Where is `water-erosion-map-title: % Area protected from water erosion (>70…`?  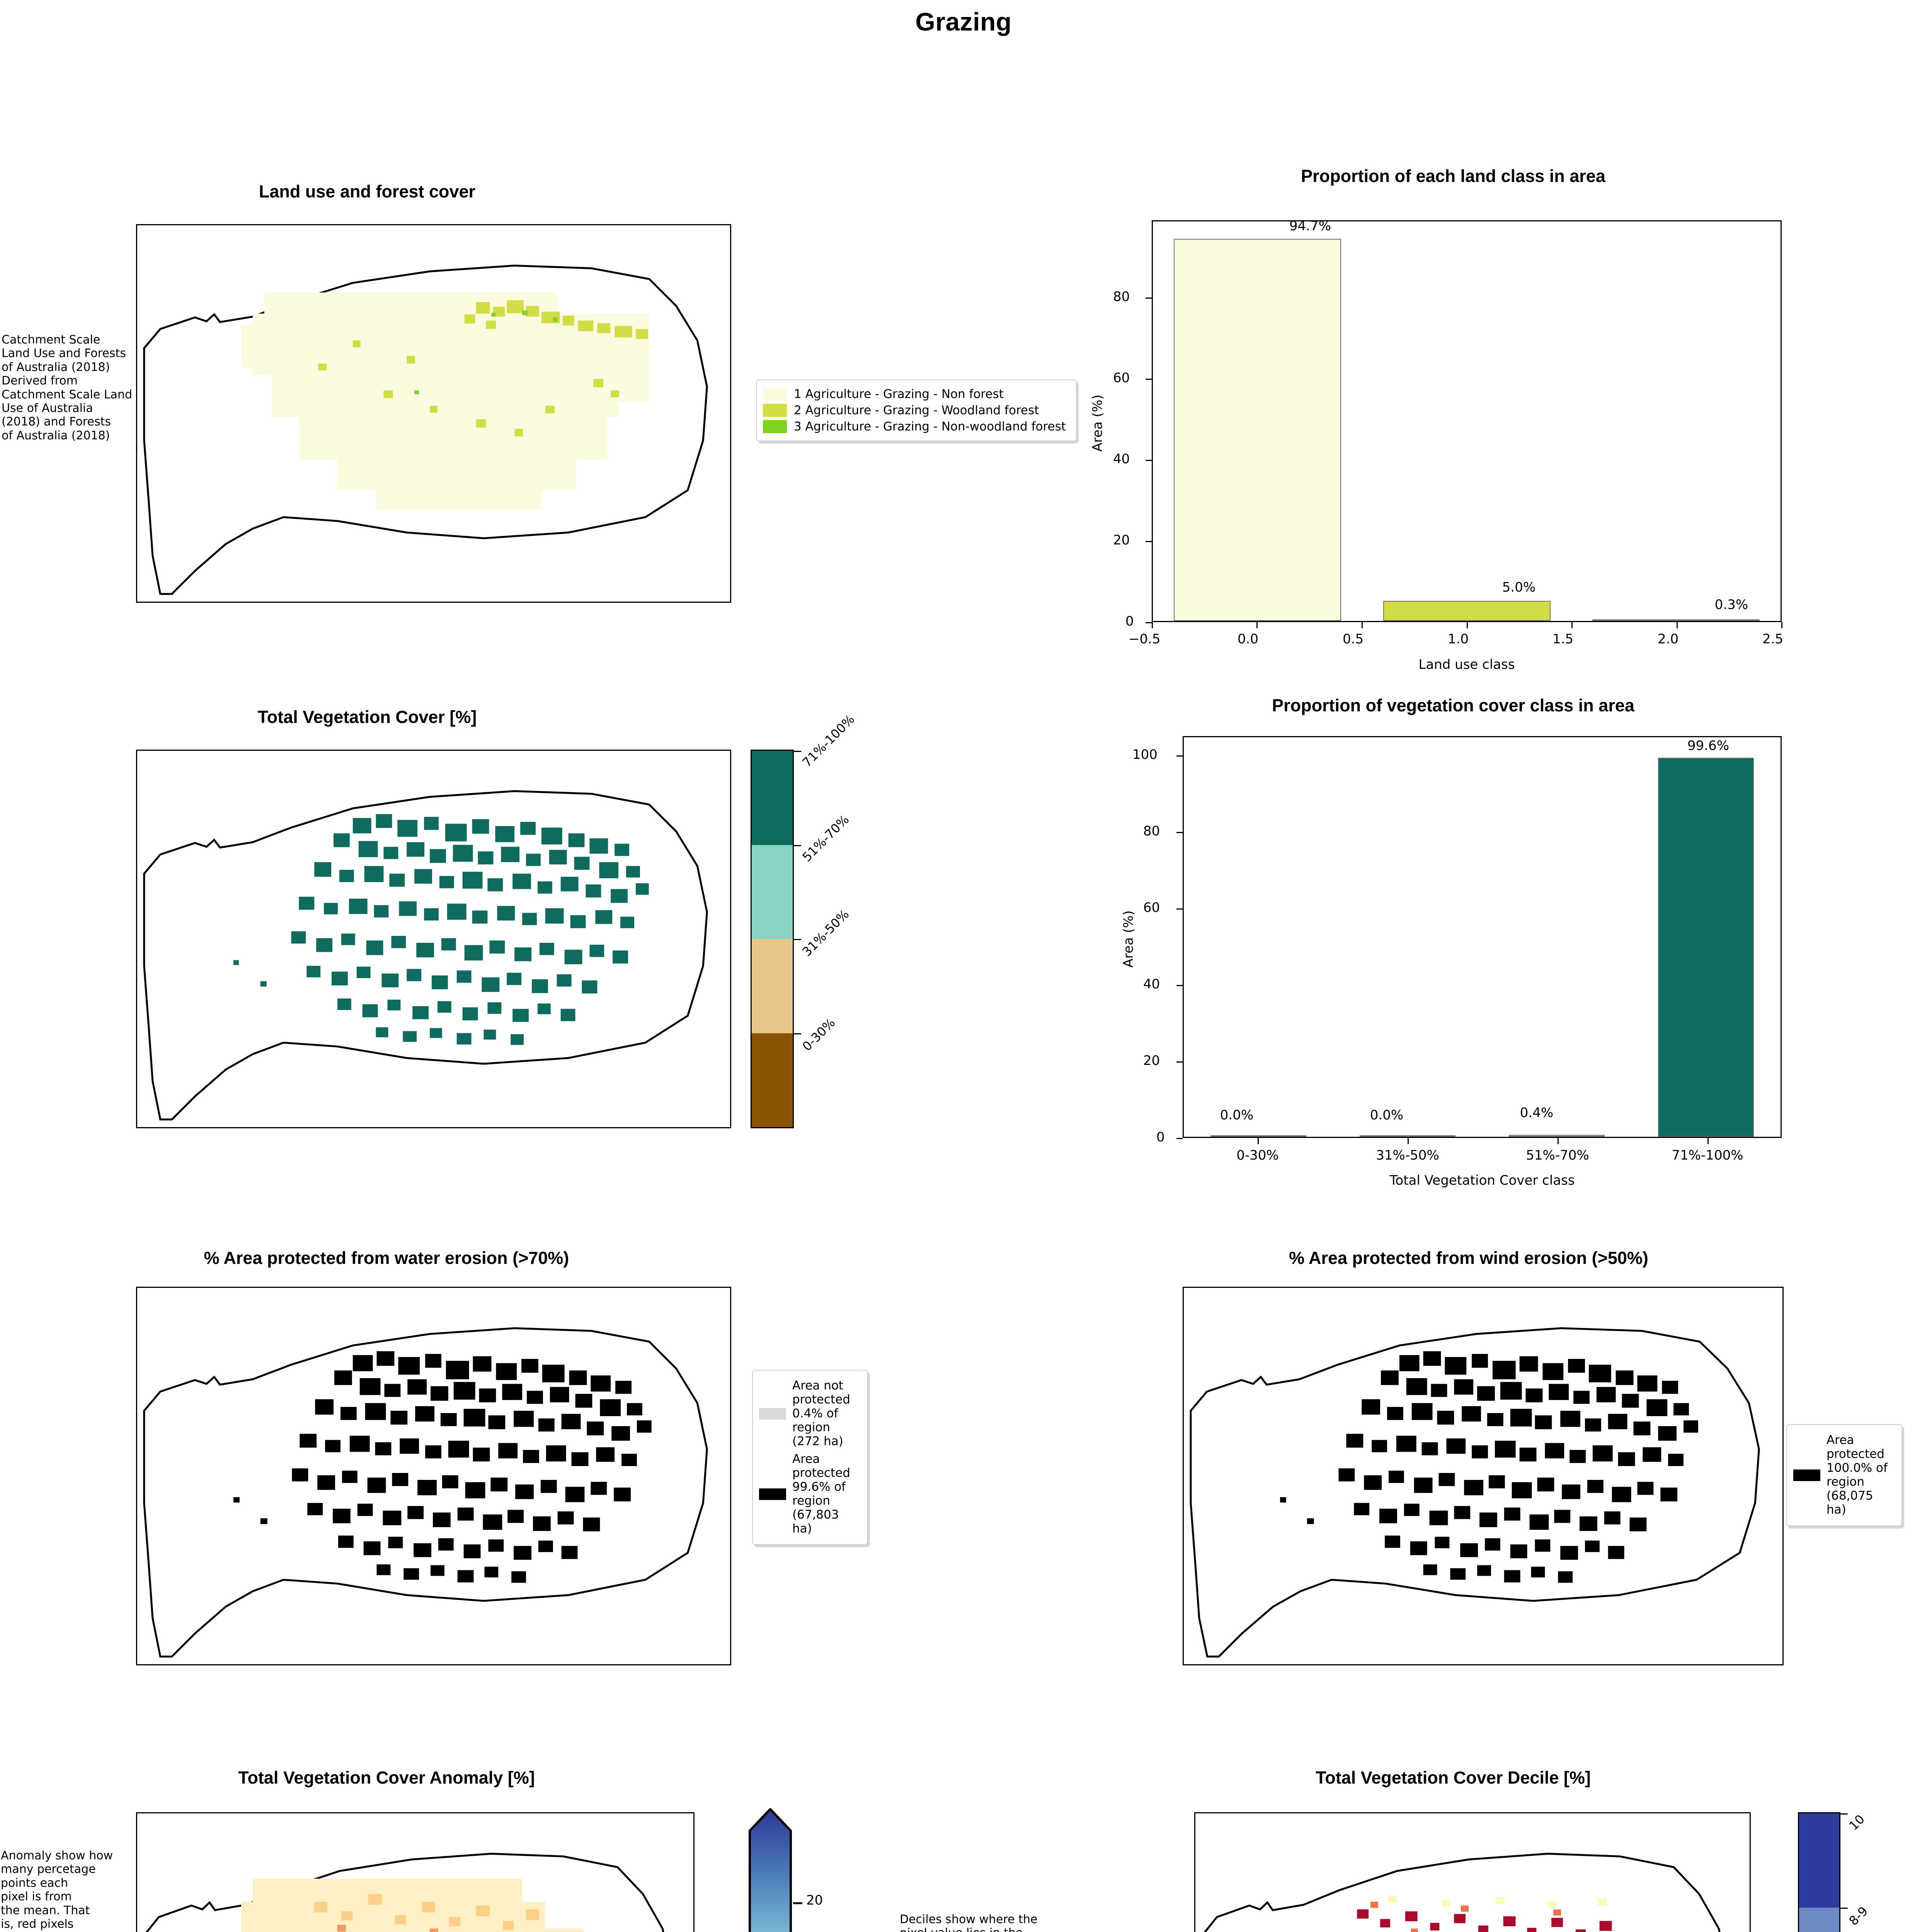 water-erosion-map-title: % Area protected from water erosion (>70… is located at coordinates (386, 1258).